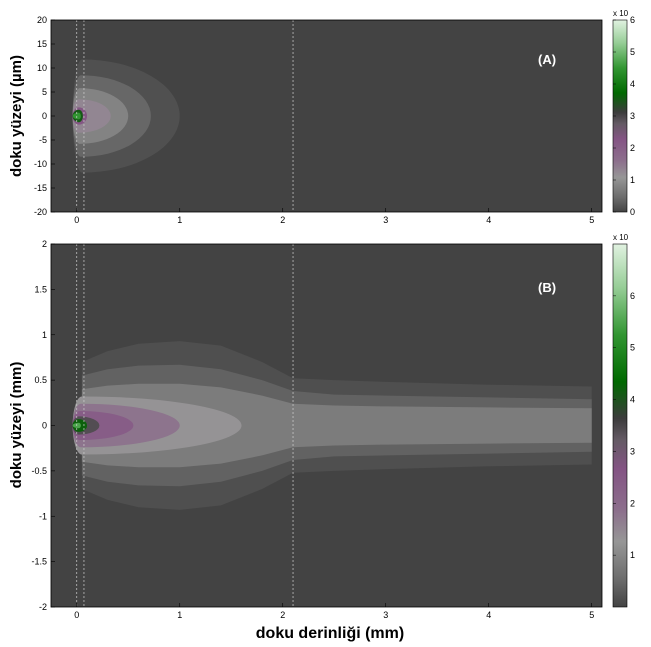 The image size is (651, 647). Describe the element at coordinates (40, 289) in the screenshot. I see `y-tick-label: 1.5` at that location.